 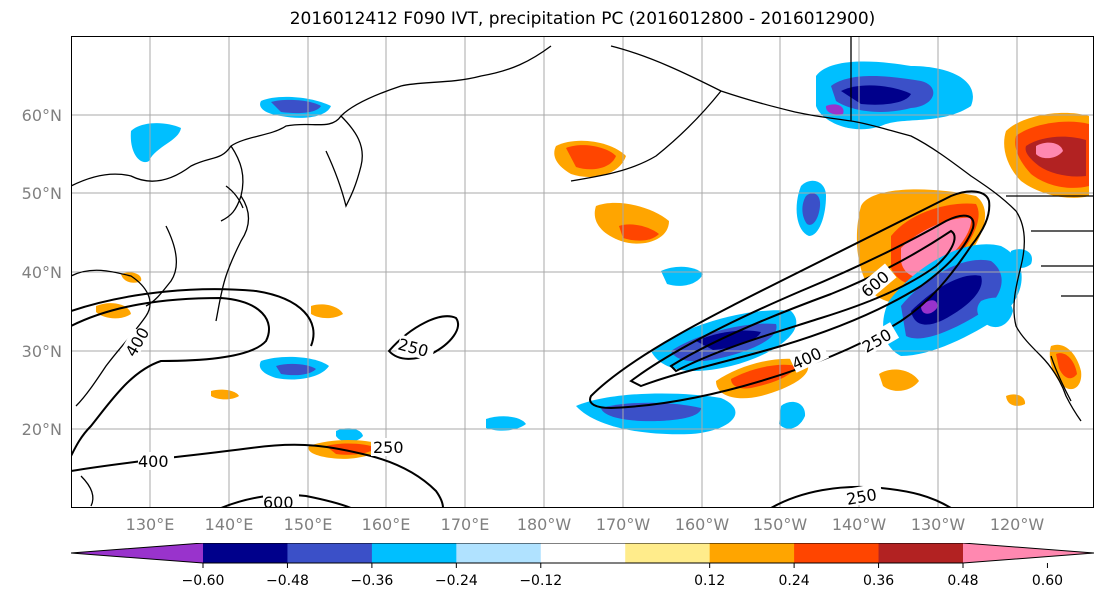 I want to click on coastline-china, so click(x=111, y=338).